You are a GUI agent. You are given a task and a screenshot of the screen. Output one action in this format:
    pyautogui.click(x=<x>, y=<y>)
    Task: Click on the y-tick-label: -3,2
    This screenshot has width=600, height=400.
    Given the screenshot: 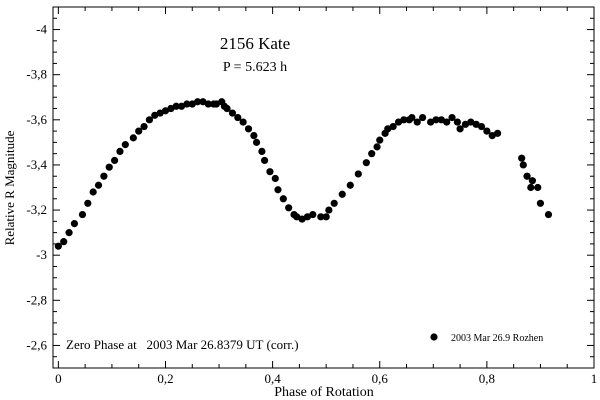 What is the action you would take?
    pyautogui.click(x=36, y=209)
    